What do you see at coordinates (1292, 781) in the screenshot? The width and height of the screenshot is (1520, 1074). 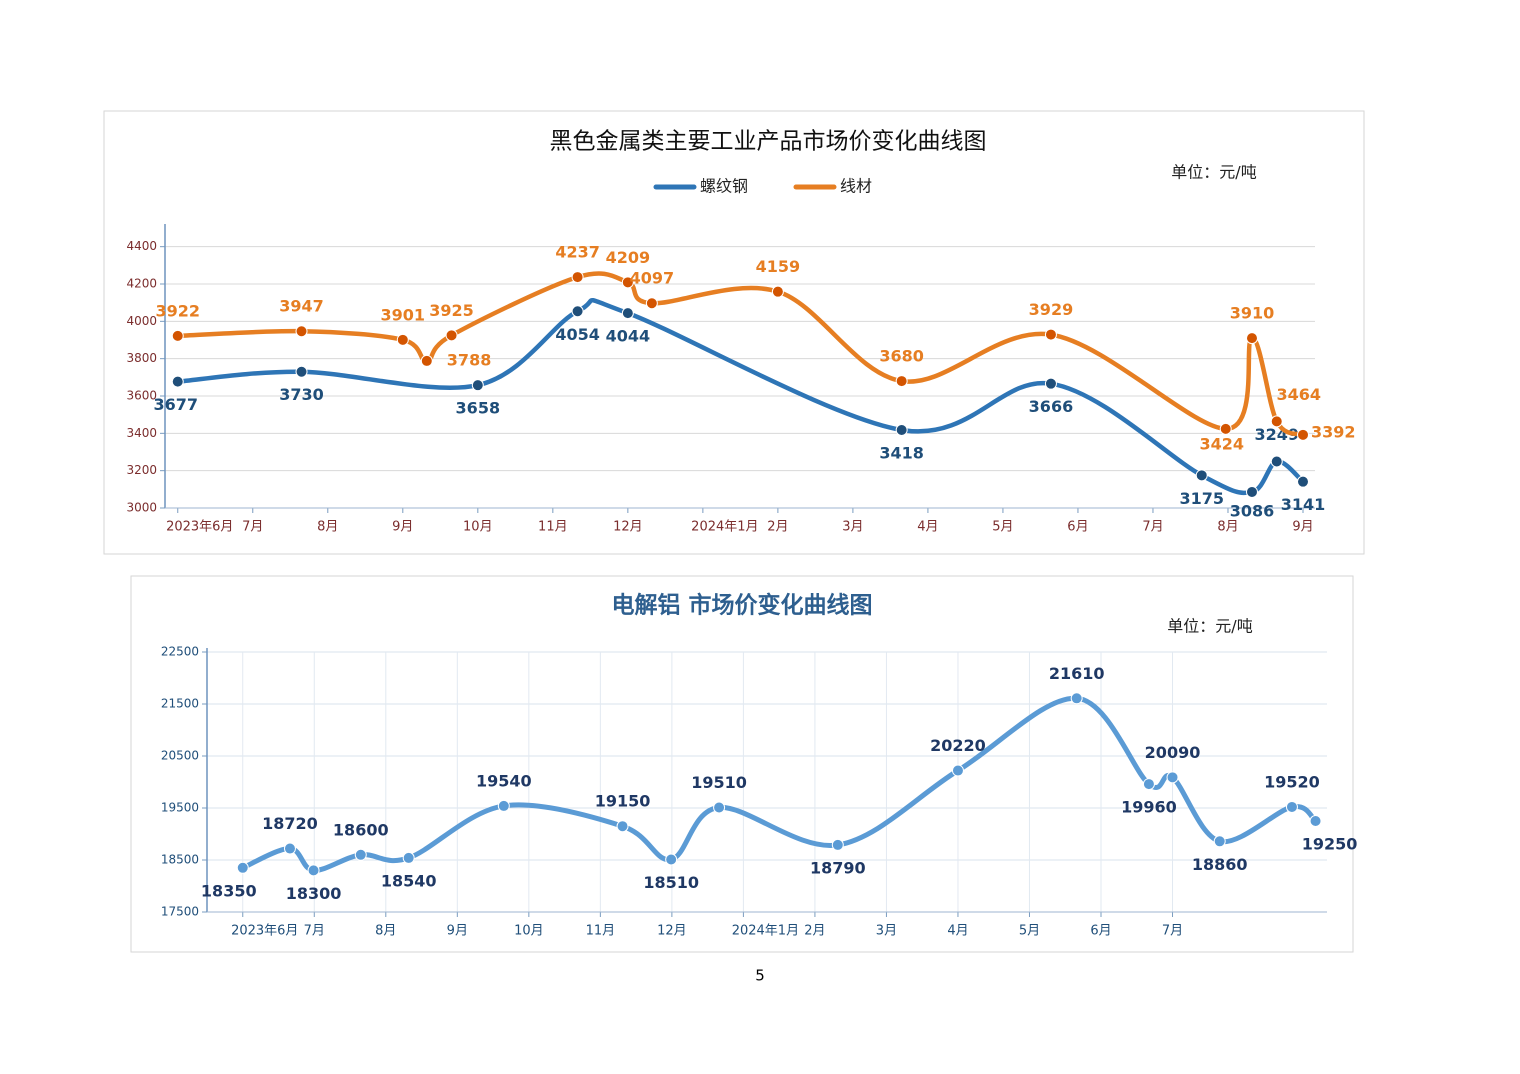 I see `data-label: 19520` at bounding box center [1292, 781].